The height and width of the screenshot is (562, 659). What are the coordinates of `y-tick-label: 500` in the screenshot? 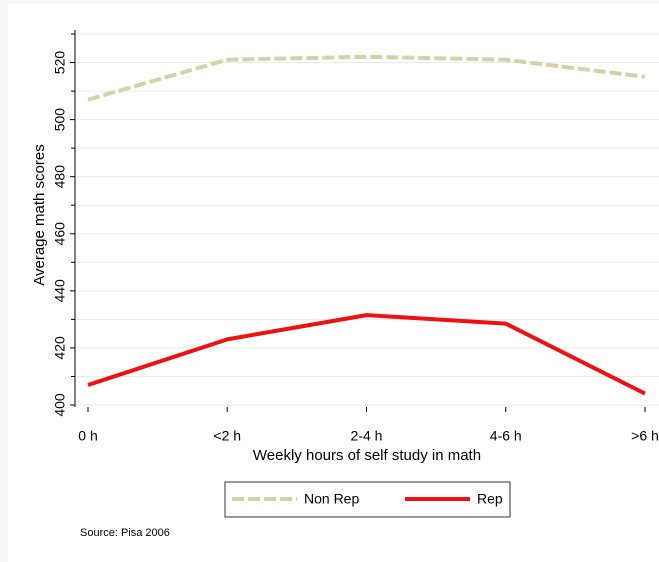 It's located at (60, 120).